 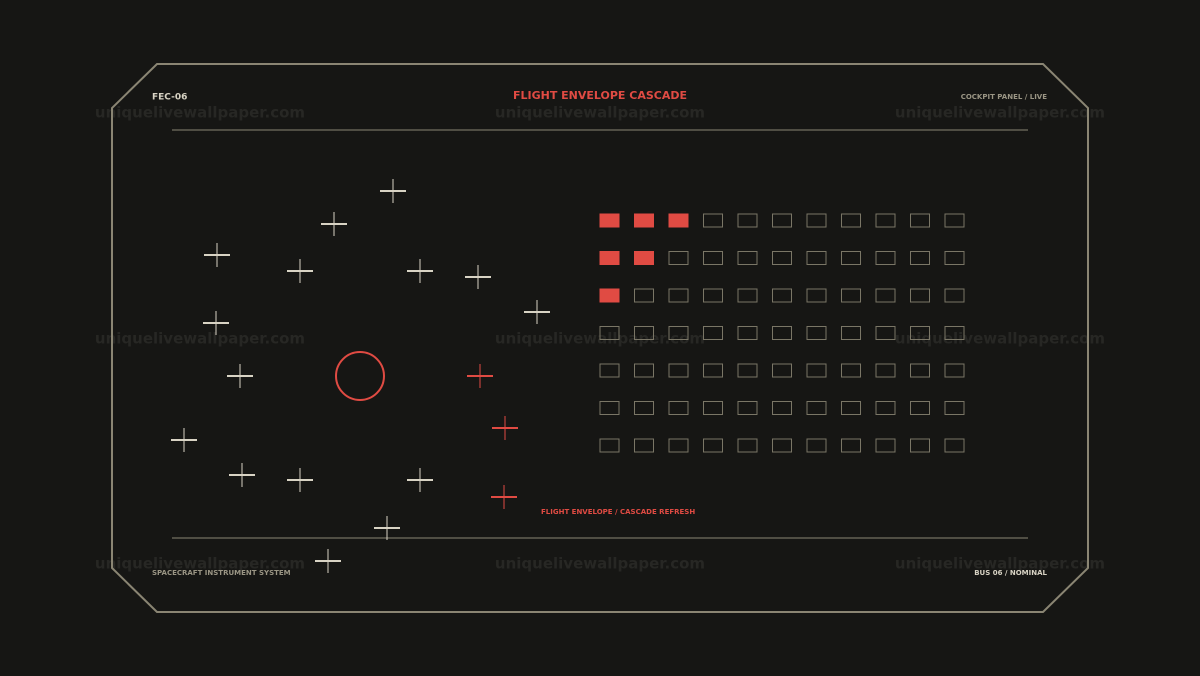 I want to click on panel-title: FLIGHT ENVELOPE CASCADE, so click(x=600, y=95).